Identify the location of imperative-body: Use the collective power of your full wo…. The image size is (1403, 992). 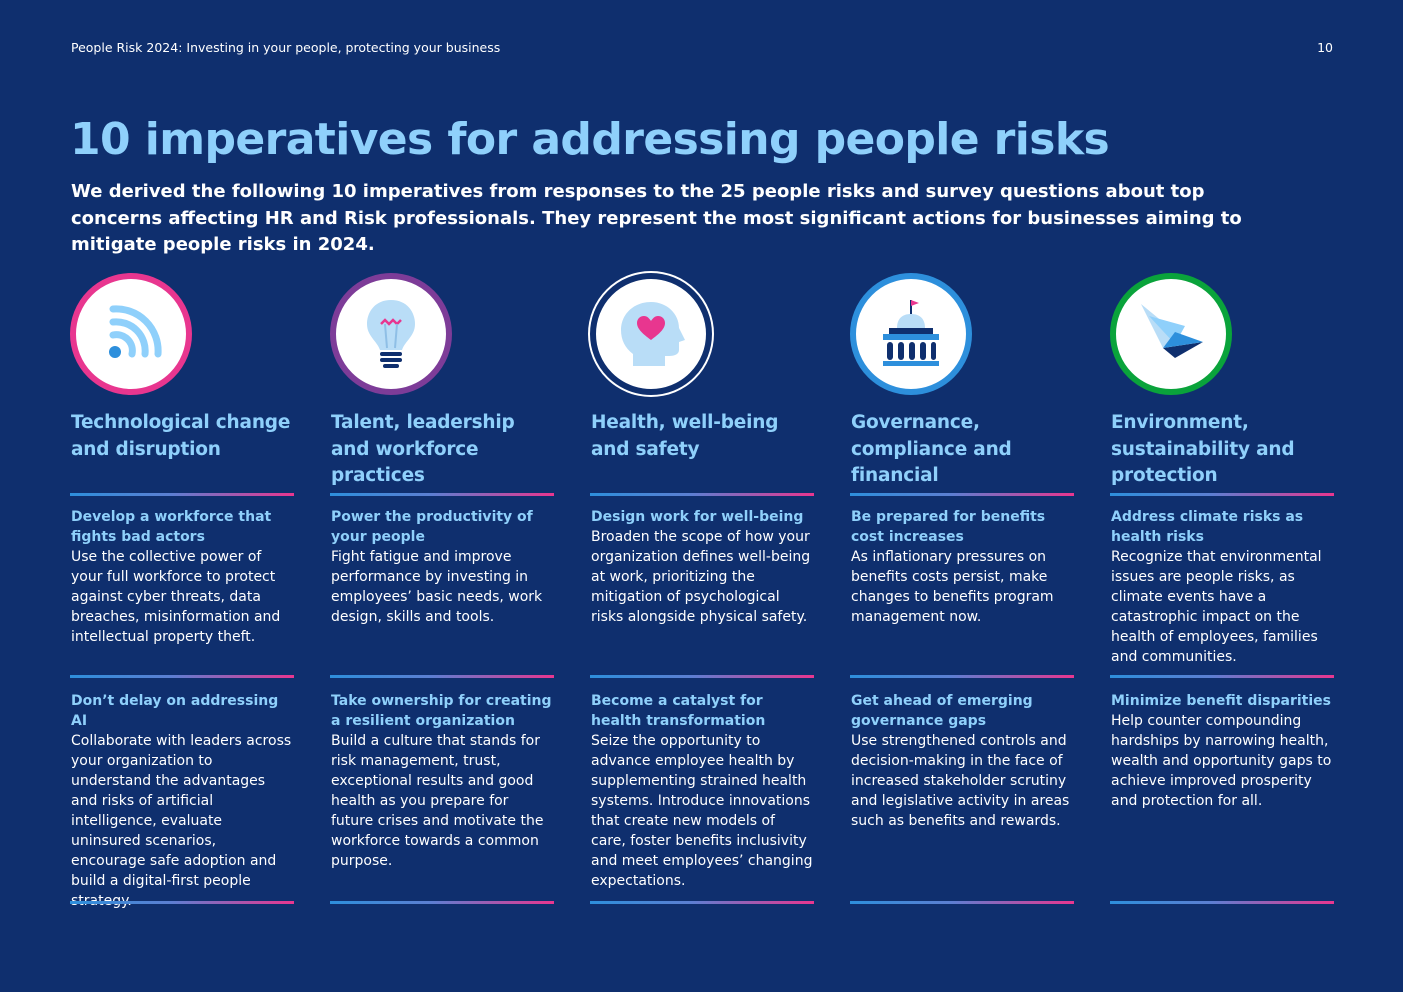
(176, 597).